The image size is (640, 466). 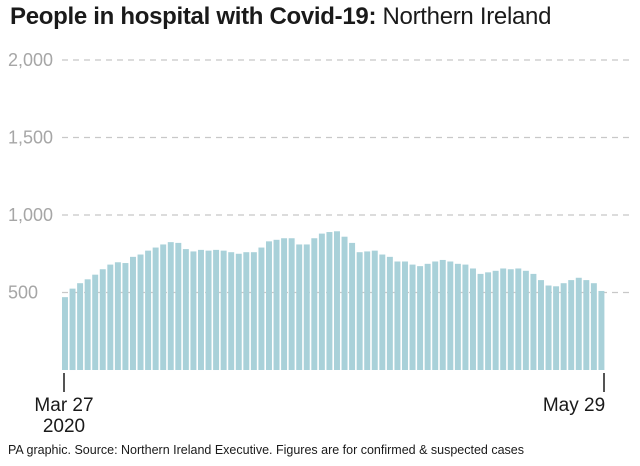 I want to click on y-tick-label: 2,000, so click(x=30, y=60).